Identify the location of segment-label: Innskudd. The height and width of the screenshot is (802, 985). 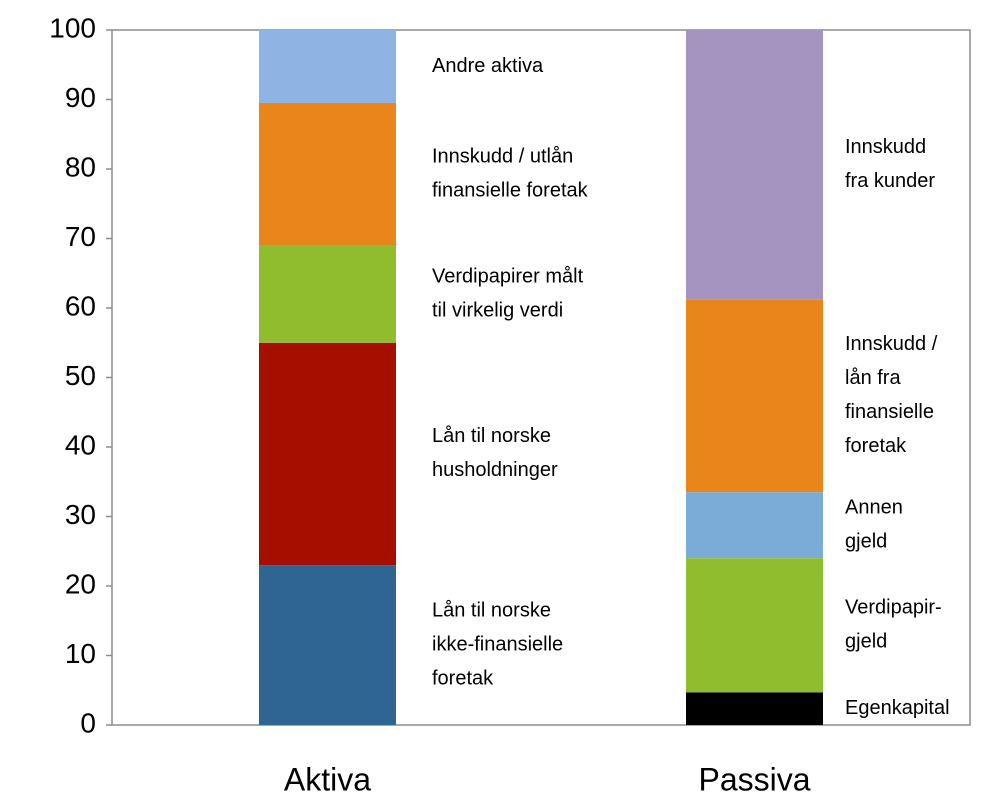
(885, 147).